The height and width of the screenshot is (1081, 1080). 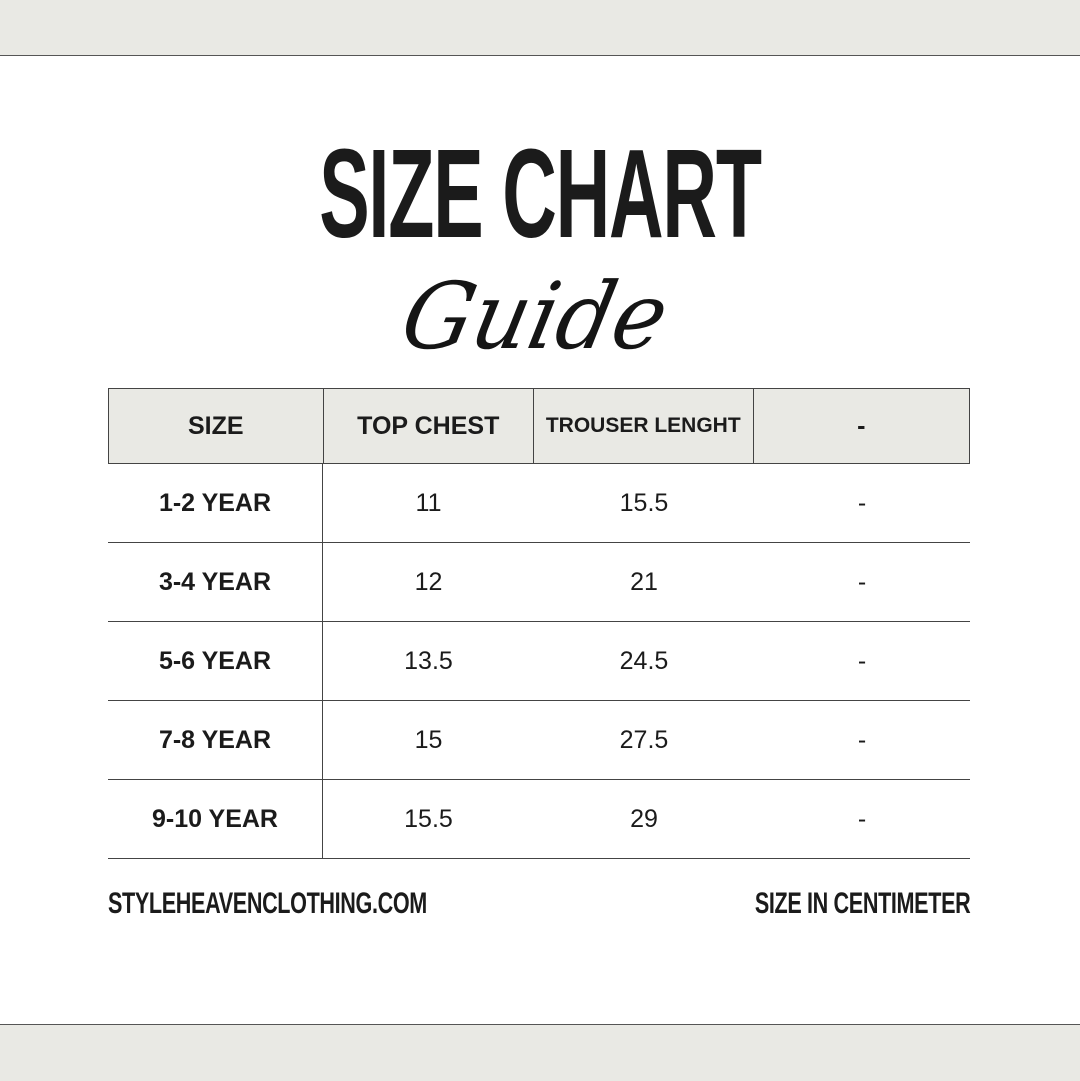 What do you see at coordinates (539, 582) in the screenshot?
I see `table-row: 3-4 YEAR 12 21 -` at bounding box center [539, 582].